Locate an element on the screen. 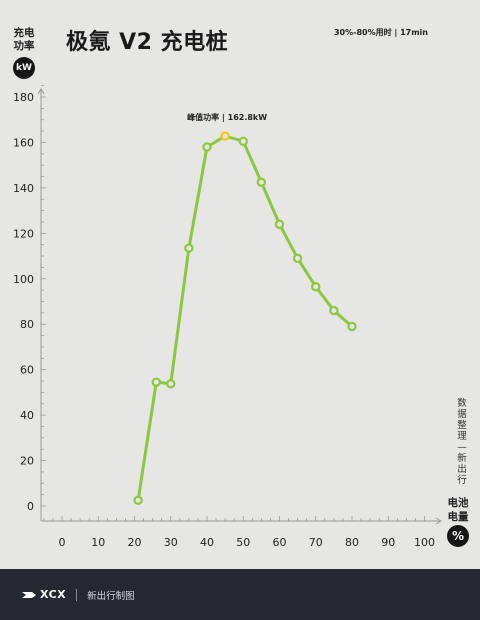  x-tick-label: 60 is located at coordinates (280, 542).